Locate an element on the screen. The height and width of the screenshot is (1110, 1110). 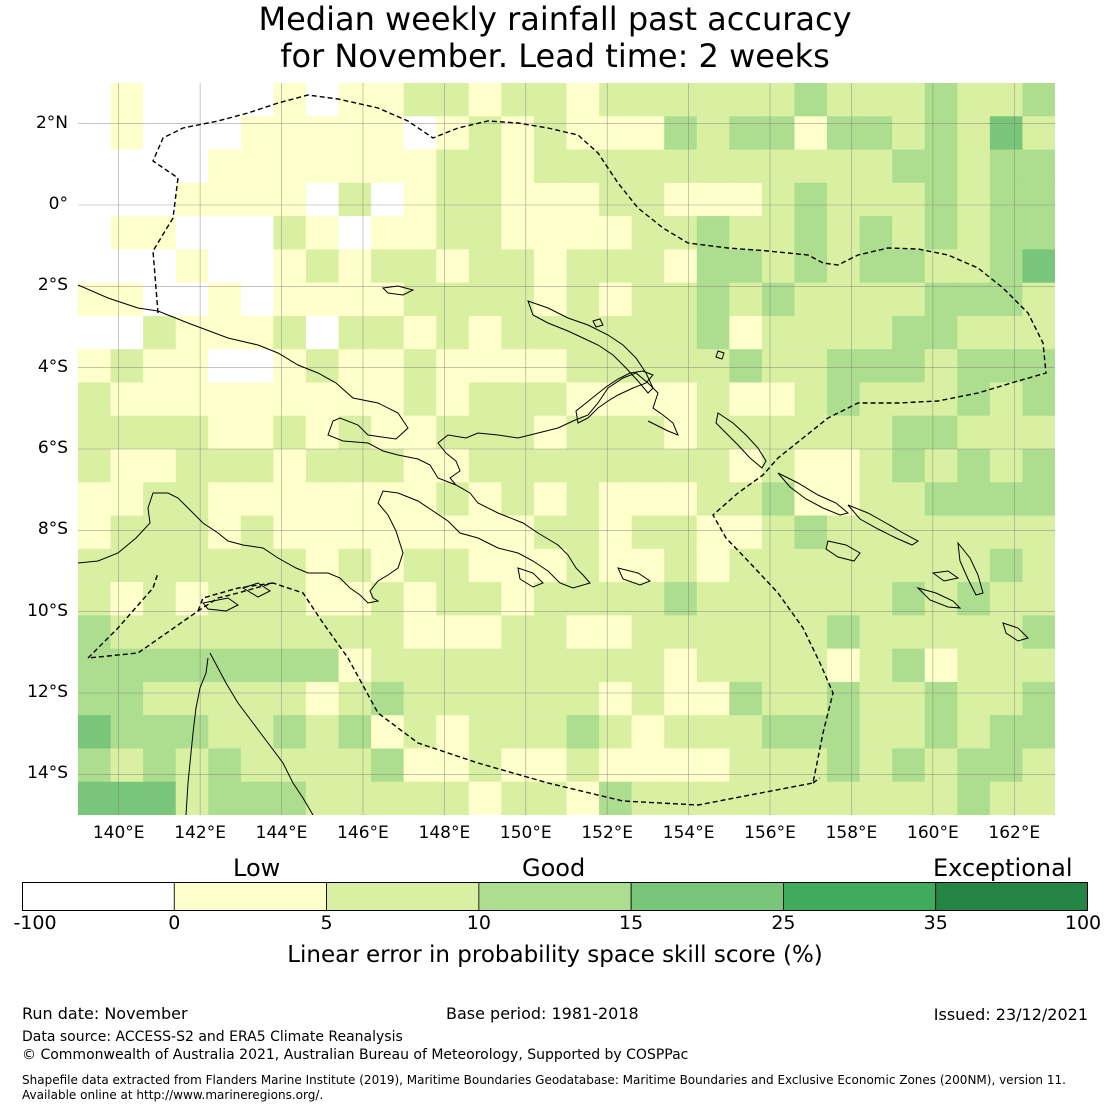
guadalcanal-coast is located at coordinates (843, 551).